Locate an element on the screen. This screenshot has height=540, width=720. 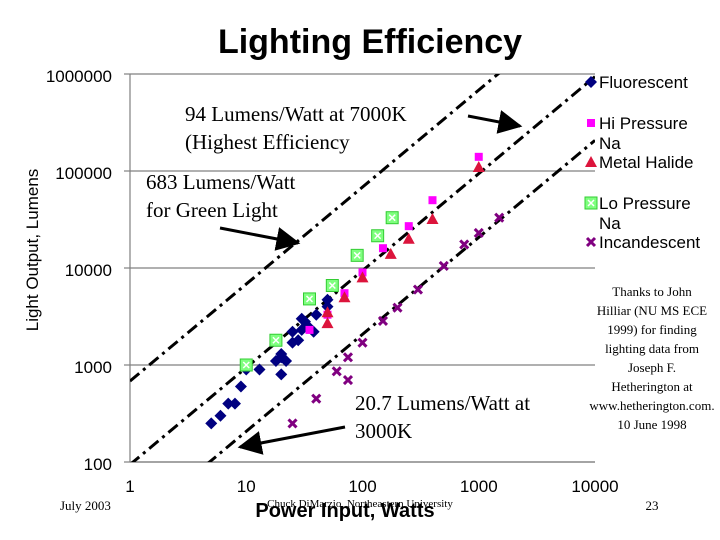
legend-label-incandescent-0: Incandescent is located at coordinates (649, 242).